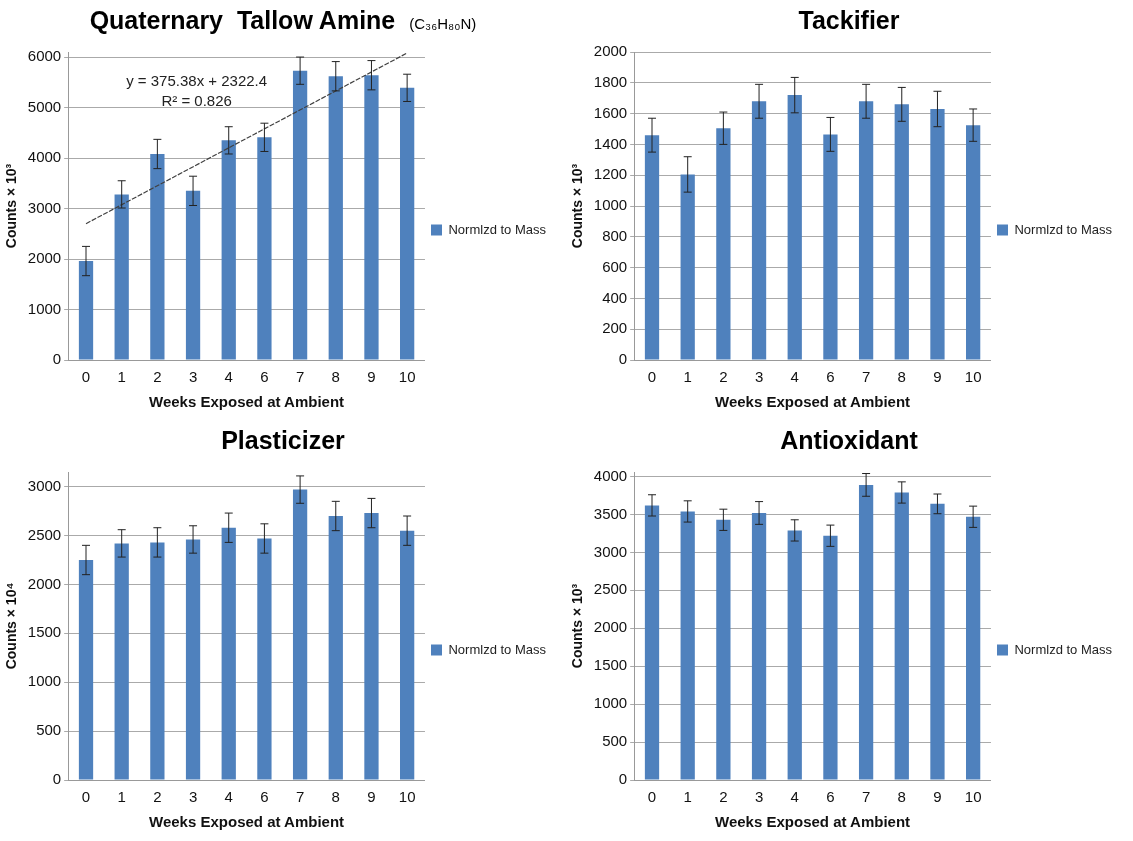 The width and height of the screenshot is (1133, 841). What do you see at coordinates (242, 20) in the screenshot?
I see `chart-title: Quaternary Tallow Amine` at bounding box center [242, 20].